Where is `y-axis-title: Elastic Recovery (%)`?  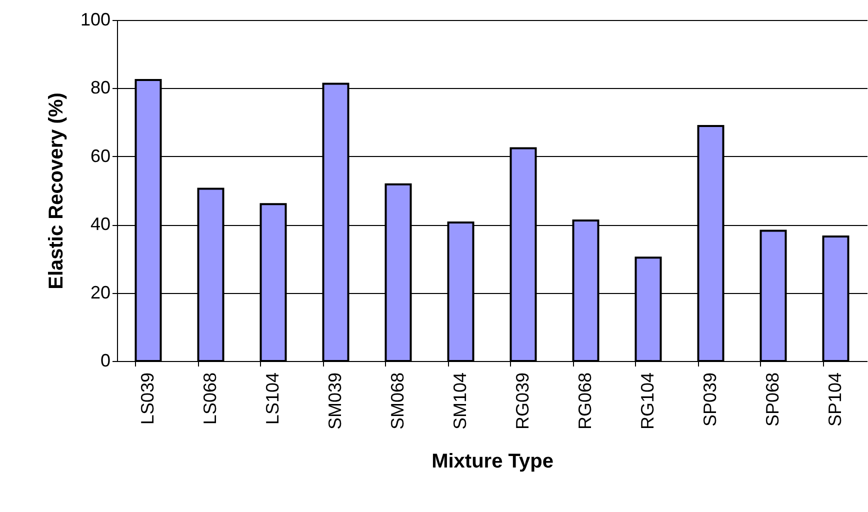
y-axis-title: Elastic Recovery (%) is located at coordinates (56, 191).